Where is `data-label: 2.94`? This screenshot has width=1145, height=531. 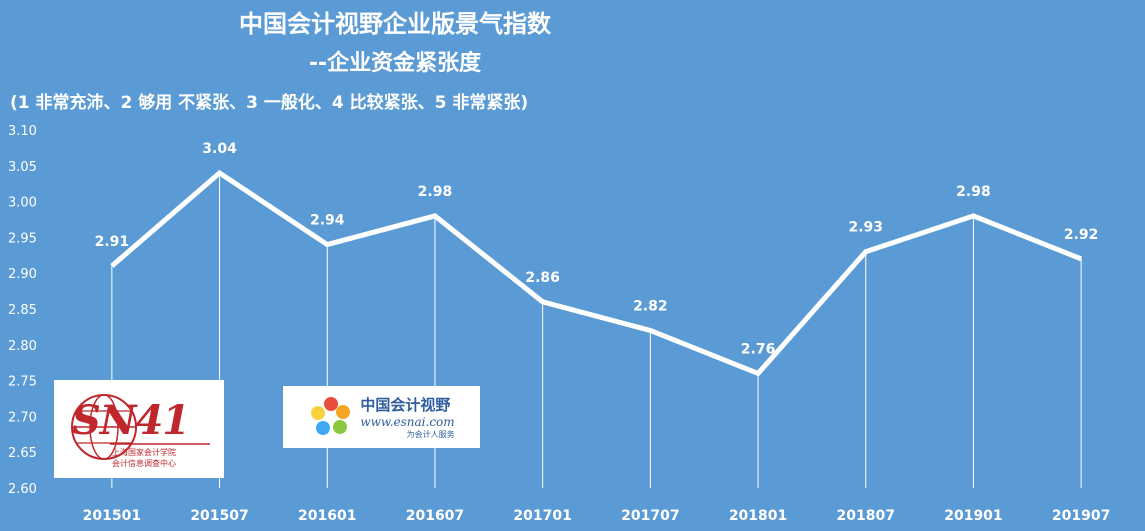
data-label: 2.94 is located at coordinates (327, 221).